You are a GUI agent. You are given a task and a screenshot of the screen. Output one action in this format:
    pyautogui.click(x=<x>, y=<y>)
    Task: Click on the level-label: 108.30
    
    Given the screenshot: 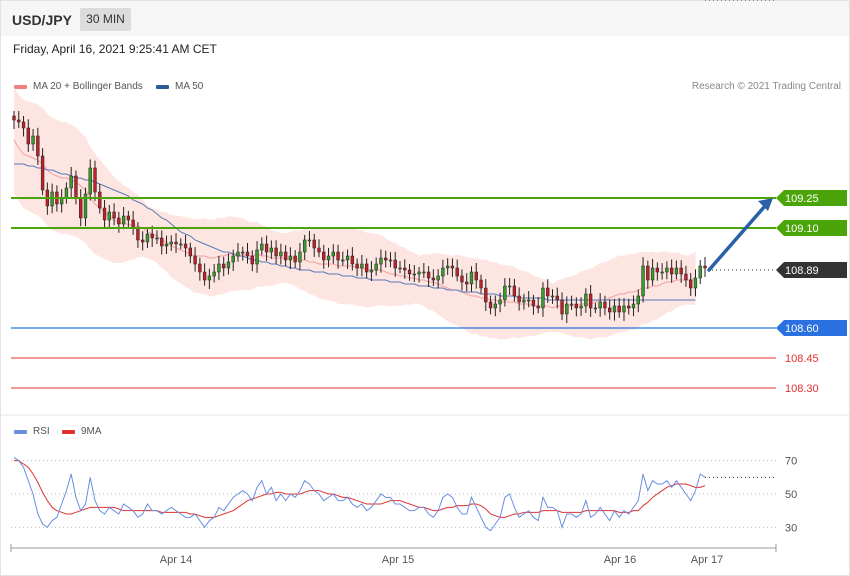 What is the action you would take?
    pyautogui.click(x=802, y=389)
    